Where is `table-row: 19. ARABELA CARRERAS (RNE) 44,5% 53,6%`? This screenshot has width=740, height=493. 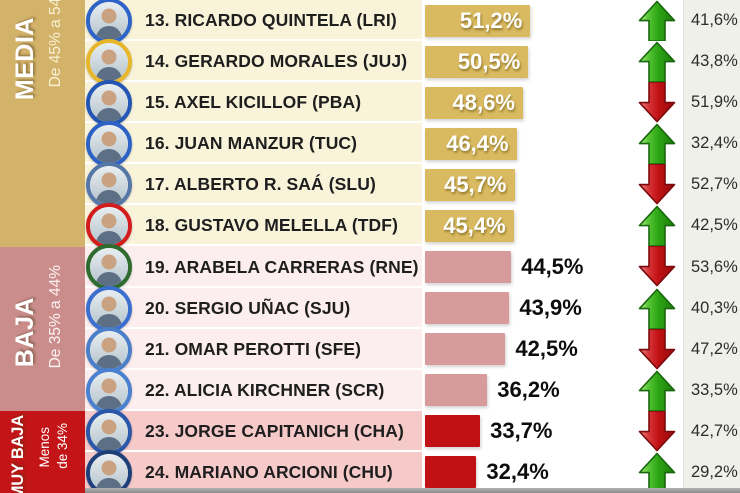
table-row: 19. ARABELA CARRERAS (RNE) 44,5% 53,6% is located at coordinates (412, 267).